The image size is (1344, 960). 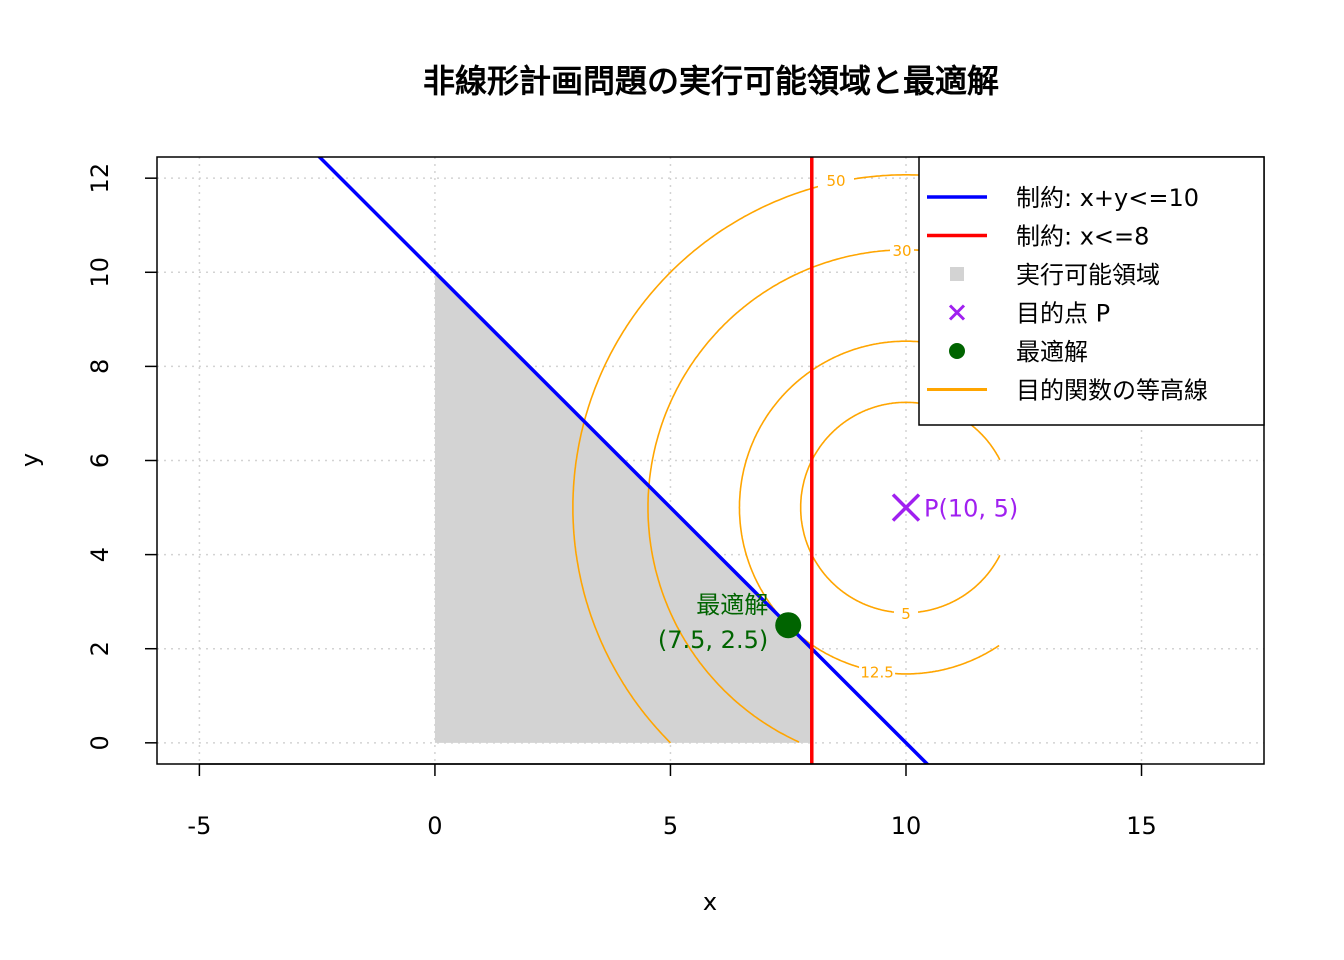 What do you see at coordinates (121, 456) in the screenshot?
I see `y-axis: 0 2 4 6 8 10 12` at bounding box center [121, 456].